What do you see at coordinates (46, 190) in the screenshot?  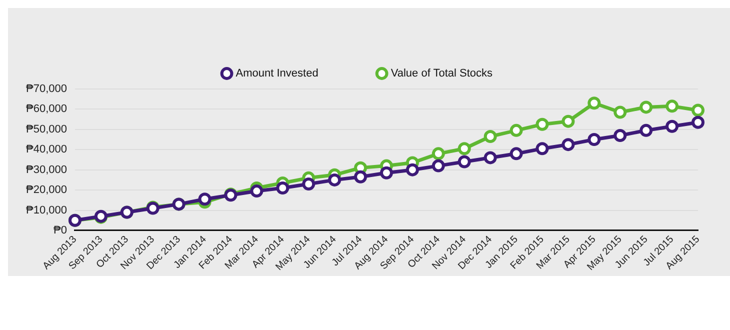 I see `y-tick-label: ₱20,000` at bounding box center [46, 190].